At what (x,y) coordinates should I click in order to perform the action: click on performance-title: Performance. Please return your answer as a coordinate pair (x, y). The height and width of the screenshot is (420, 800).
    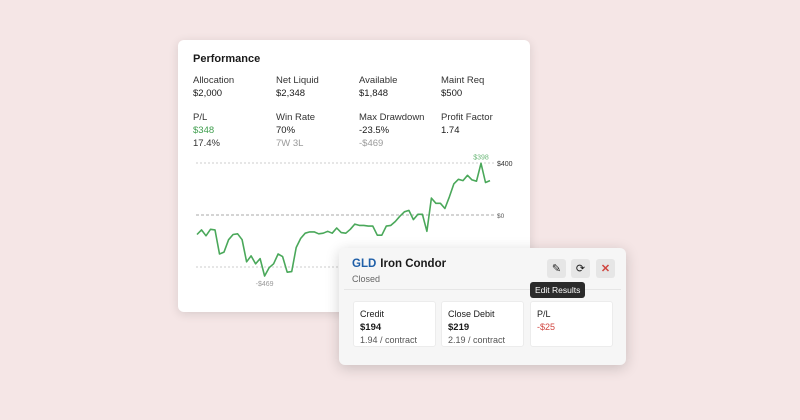
    Looking at the image, I should click on (227, 59).